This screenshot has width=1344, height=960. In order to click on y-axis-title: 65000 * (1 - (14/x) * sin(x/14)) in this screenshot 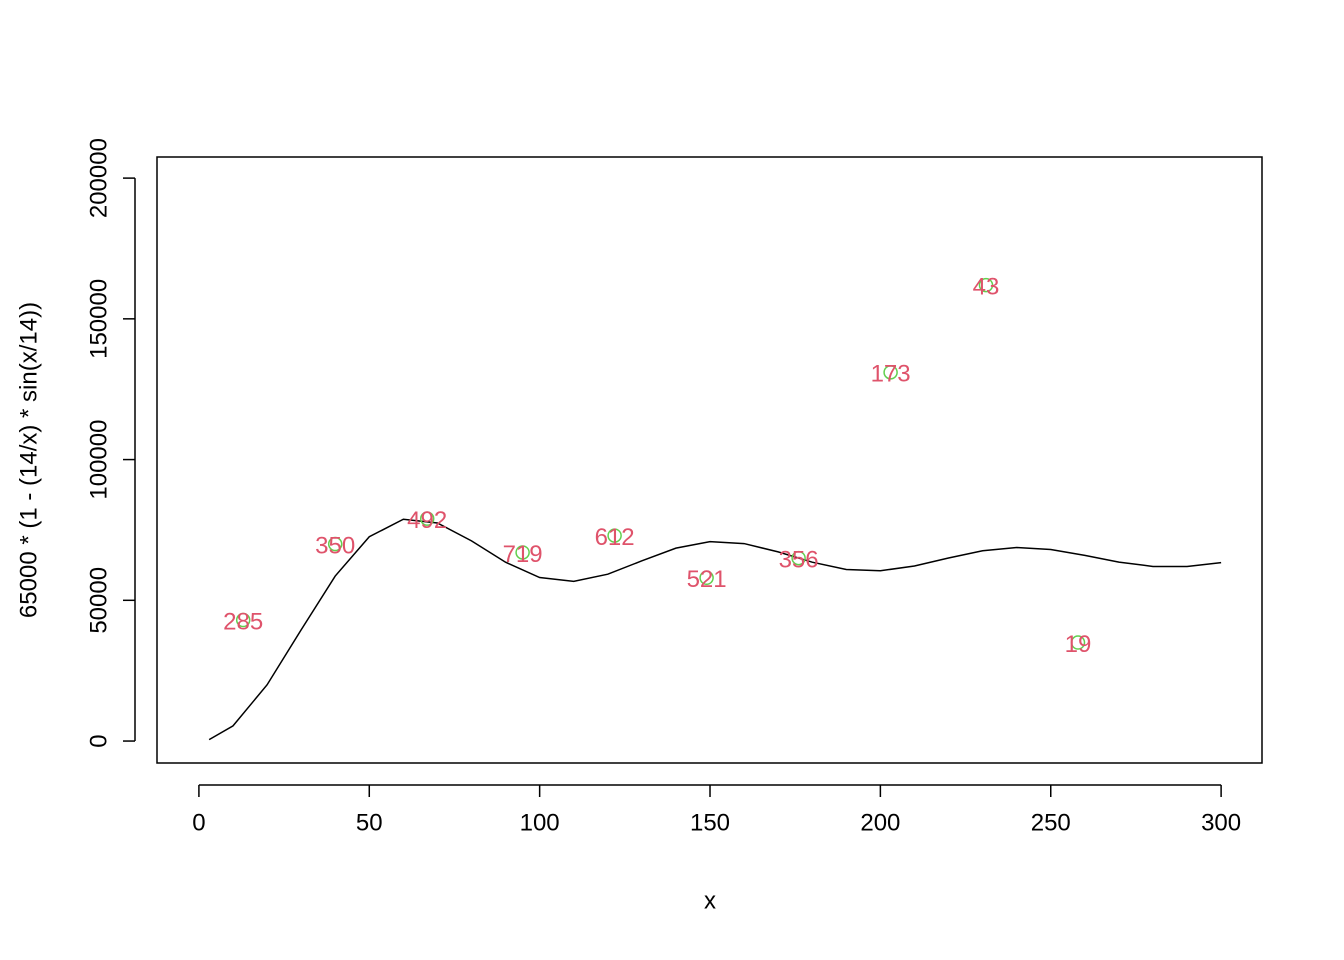, I will do `click(28, 460)`.